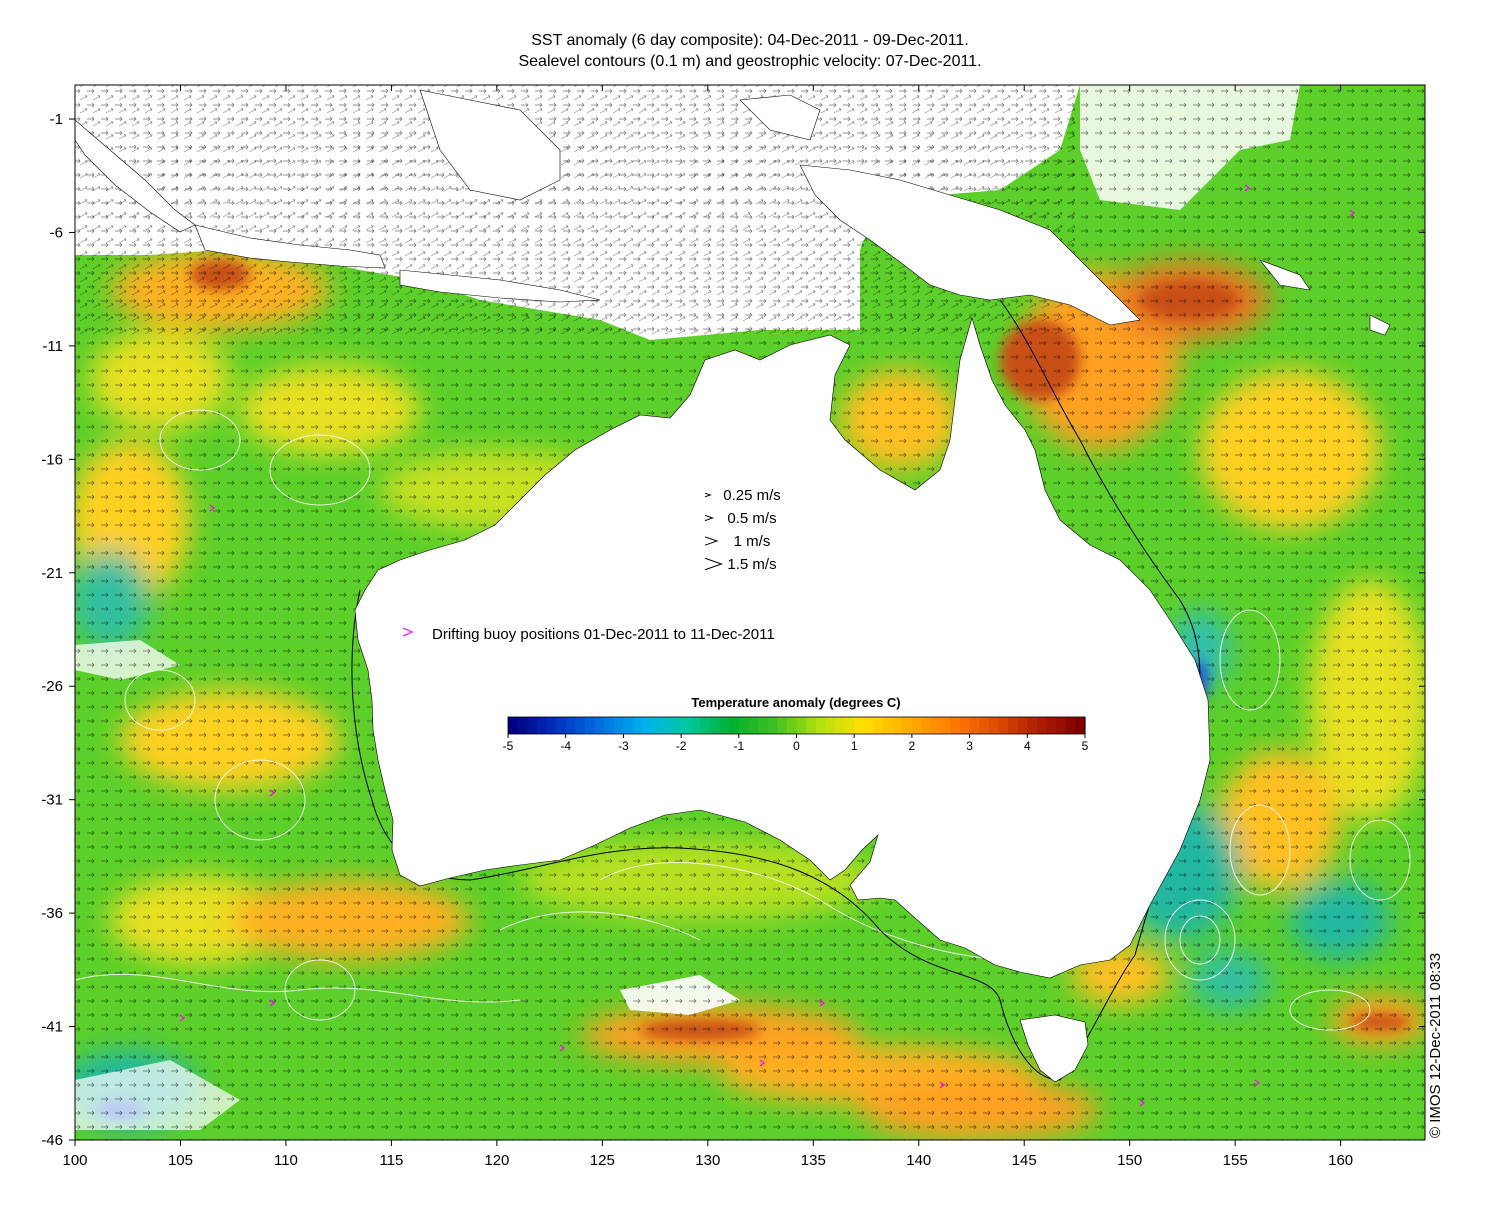 The width and height of the screenshot is (1500, 1225). Describe the element at coordinates (408, 632) in the screenshot. I see `buoy-legend-marker` at that location.